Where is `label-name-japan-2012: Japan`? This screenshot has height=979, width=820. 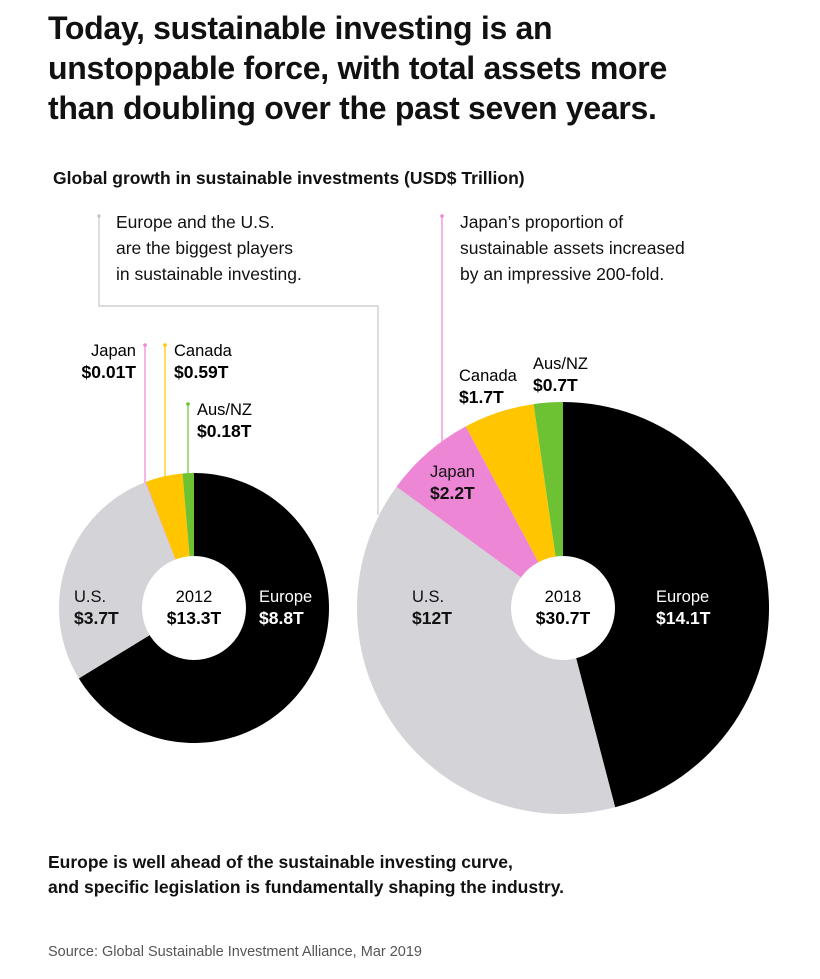 label-name-japan-2012: Japan is located at coordinates (113, 351).